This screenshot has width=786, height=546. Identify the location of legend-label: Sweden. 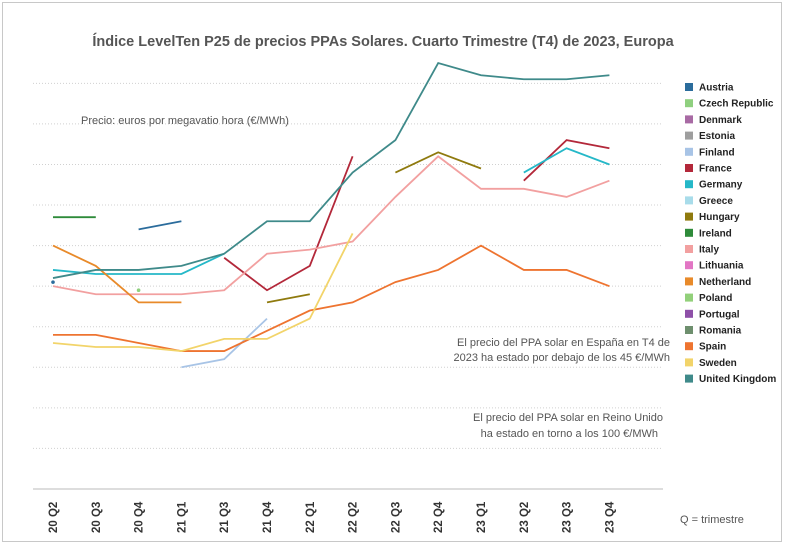
(718, 363).